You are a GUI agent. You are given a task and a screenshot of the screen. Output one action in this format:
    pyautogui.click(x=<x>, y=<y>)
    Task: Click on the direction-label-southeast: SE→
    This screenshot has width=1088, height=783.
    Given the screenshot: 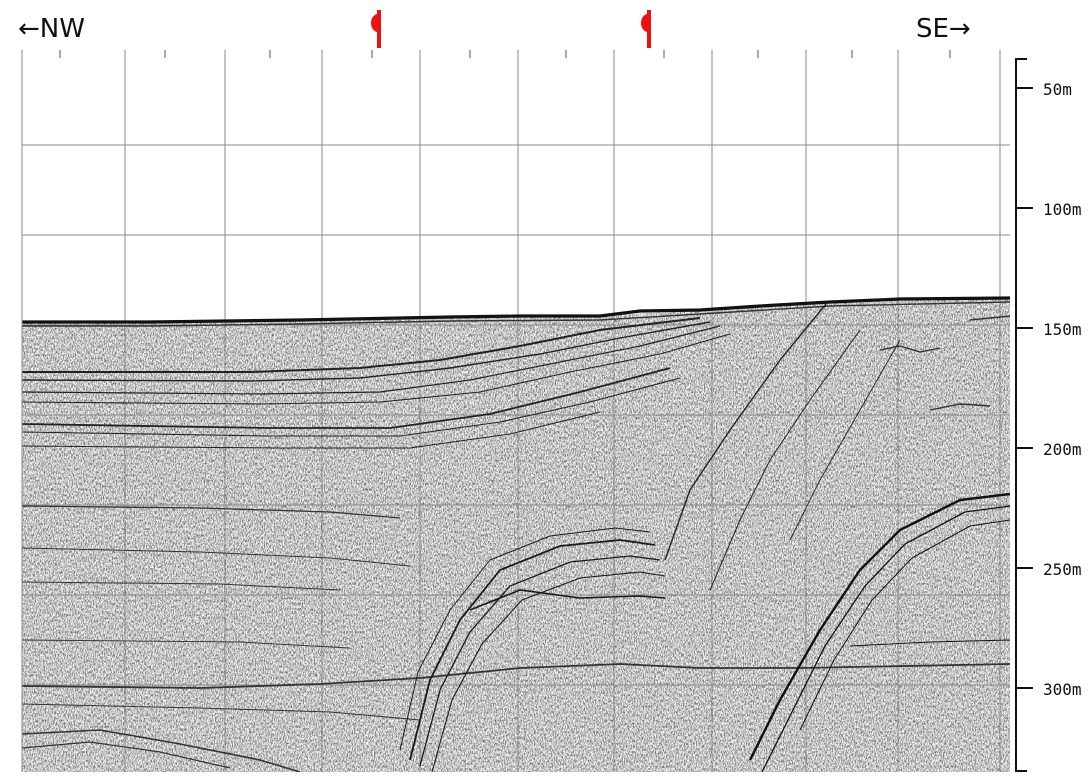 What is the action you would take?
    pyautogui.click(x=943, y=29)
    